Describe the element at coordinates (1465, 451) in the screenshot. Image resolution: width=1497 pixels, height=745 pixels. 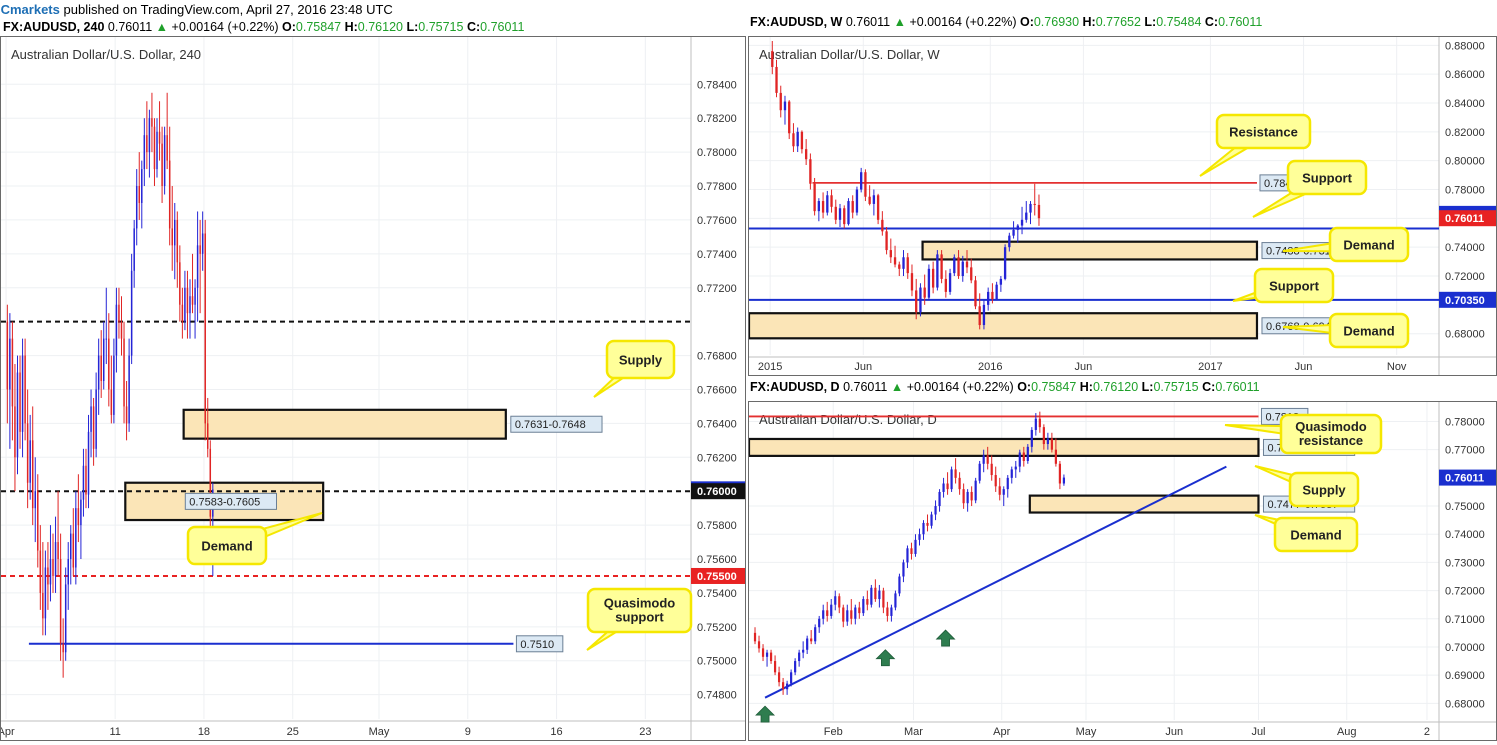
I see `y-tick-label: 0.77000` at that location.